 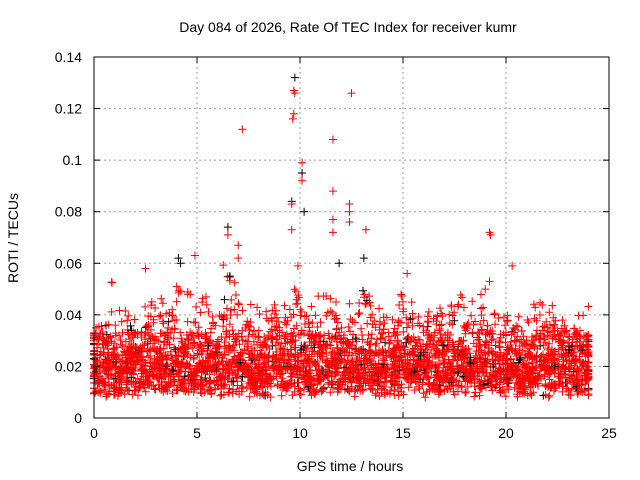 I want to click on y-tick-label: 0.04, so click(x=68, y=315).